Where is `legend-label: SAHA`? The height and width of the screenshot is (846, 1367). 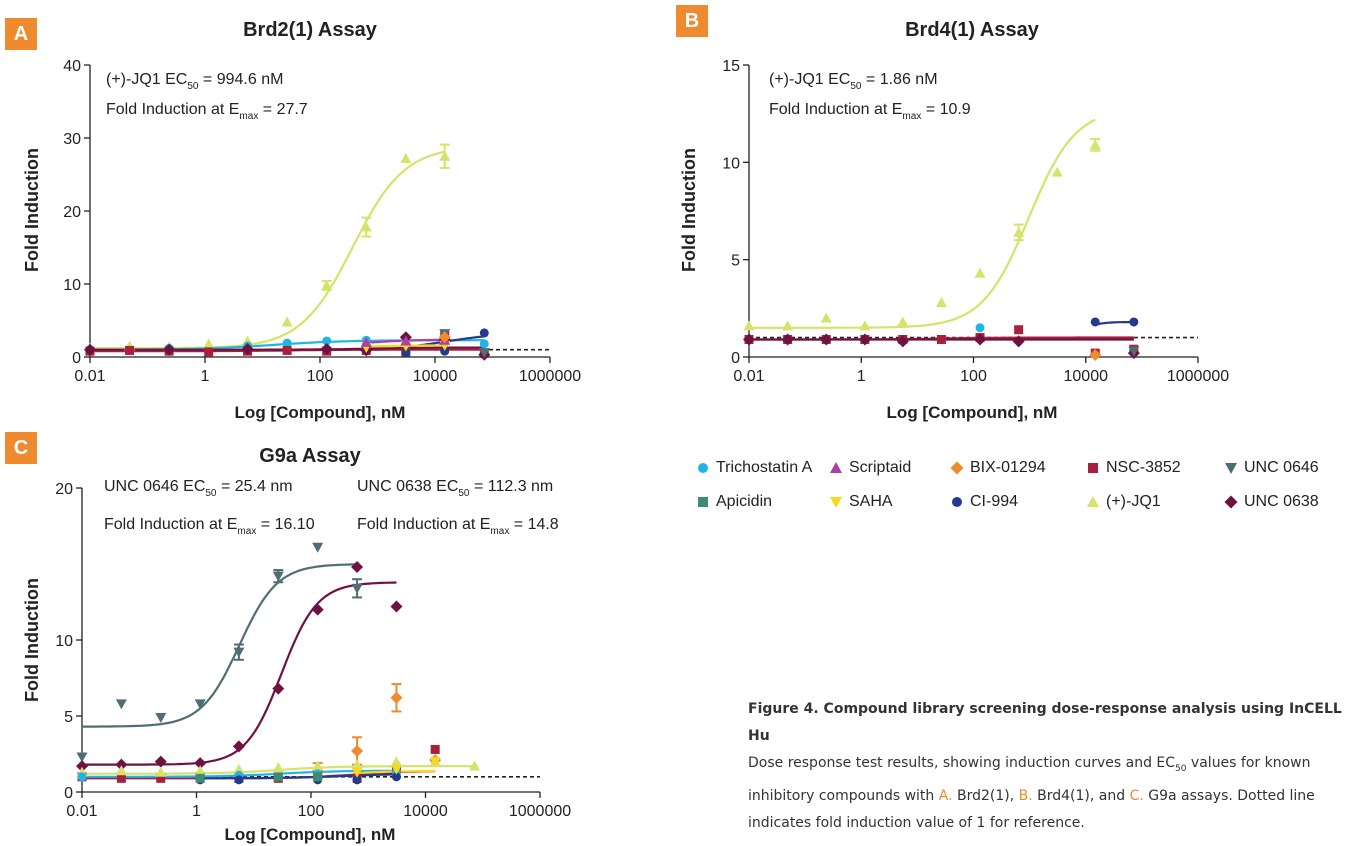 legend-label: SAHA is located at coordinates (871, 501).